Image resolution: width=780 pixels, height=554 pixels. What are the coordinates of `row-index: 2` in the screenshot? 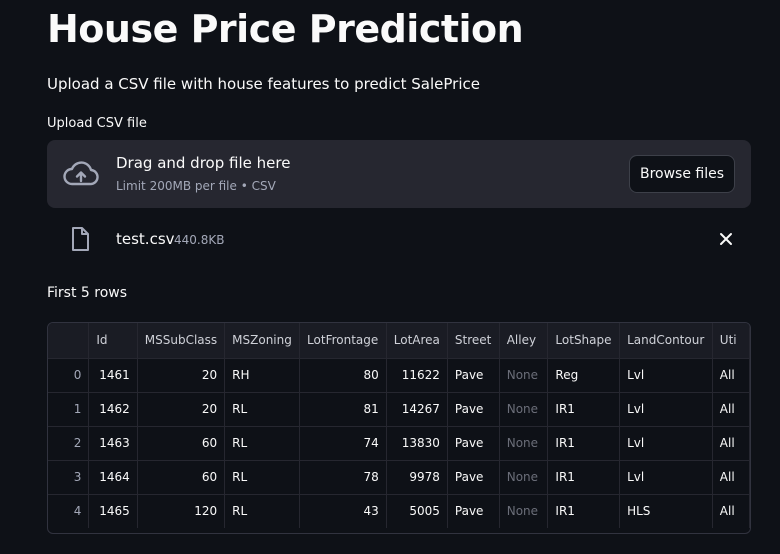 It's located at (69, 443).